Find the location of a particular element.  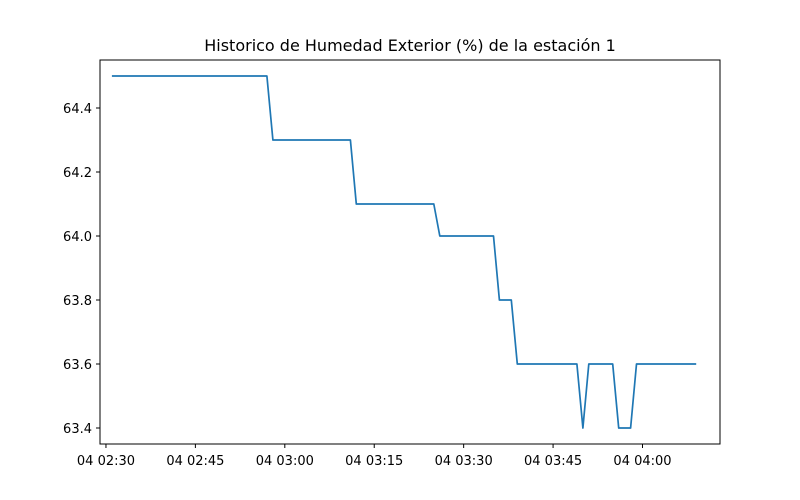

y-tick-label: 64.4 is located at coordinates (77, 109).